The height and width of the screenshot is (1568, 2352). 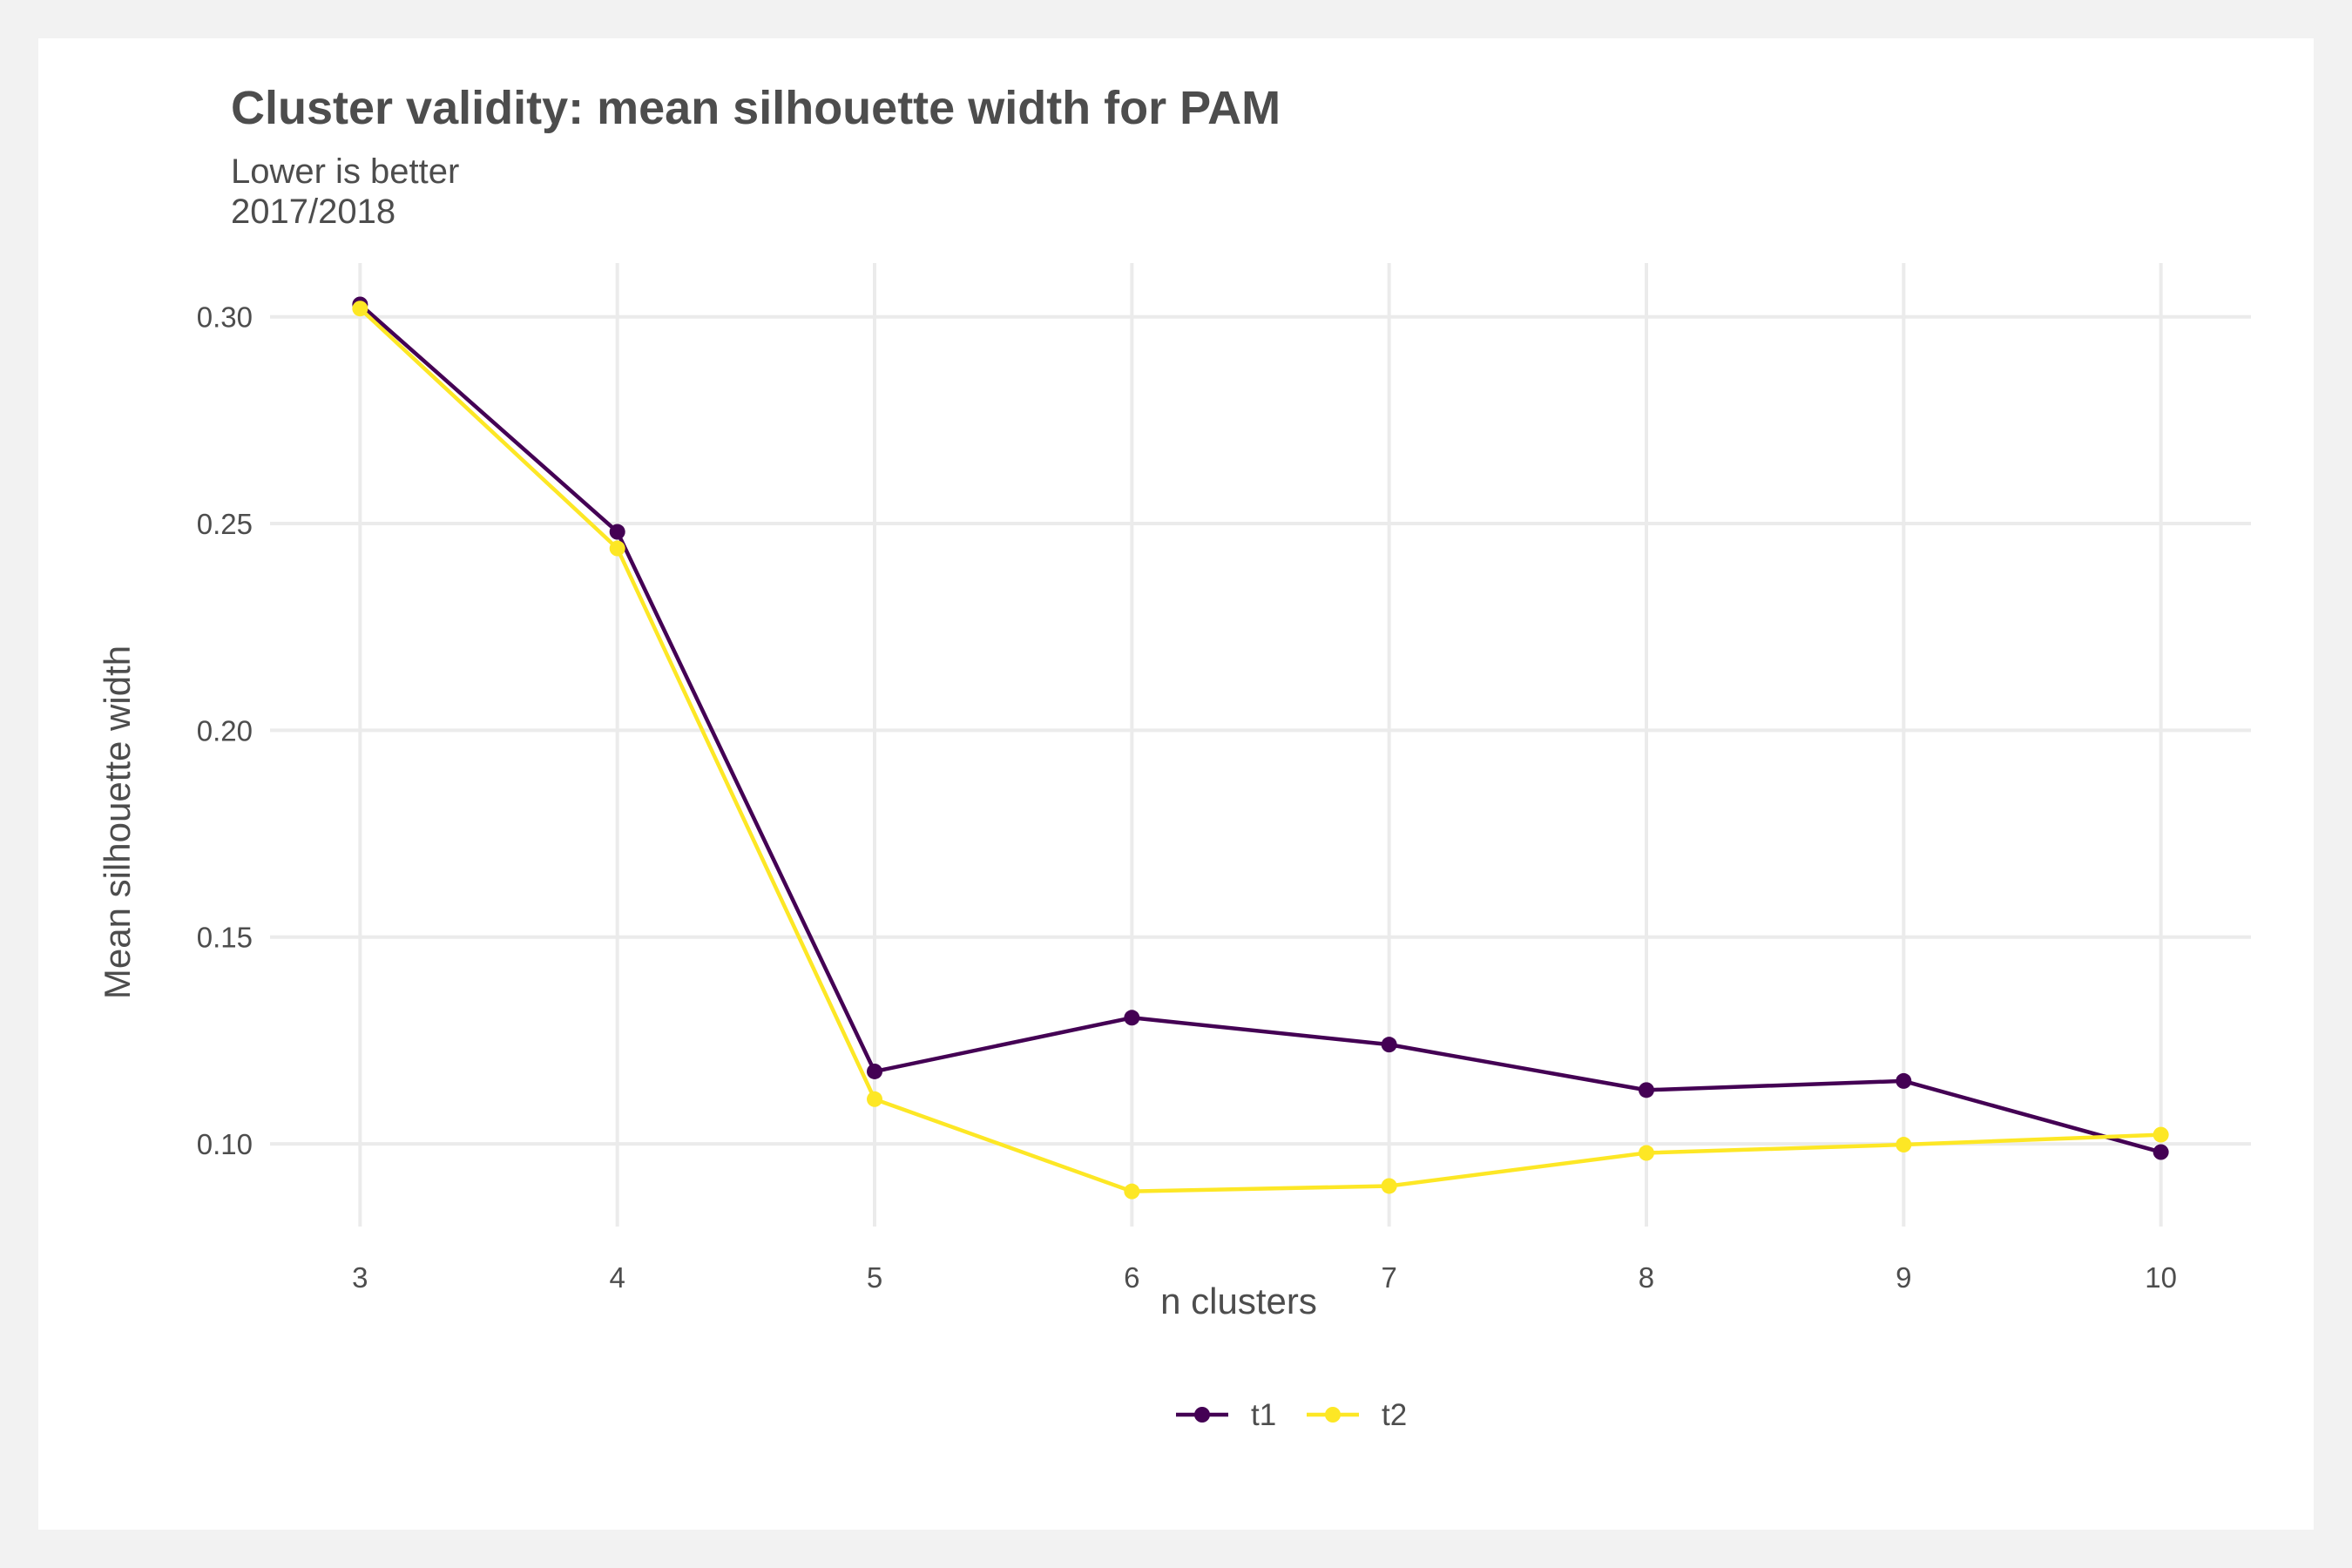 What do you see at coordinates (1238, 1301) in the screenshot?
I see `x-axis-title: n clusters` at bounding box center [1238, 1301].